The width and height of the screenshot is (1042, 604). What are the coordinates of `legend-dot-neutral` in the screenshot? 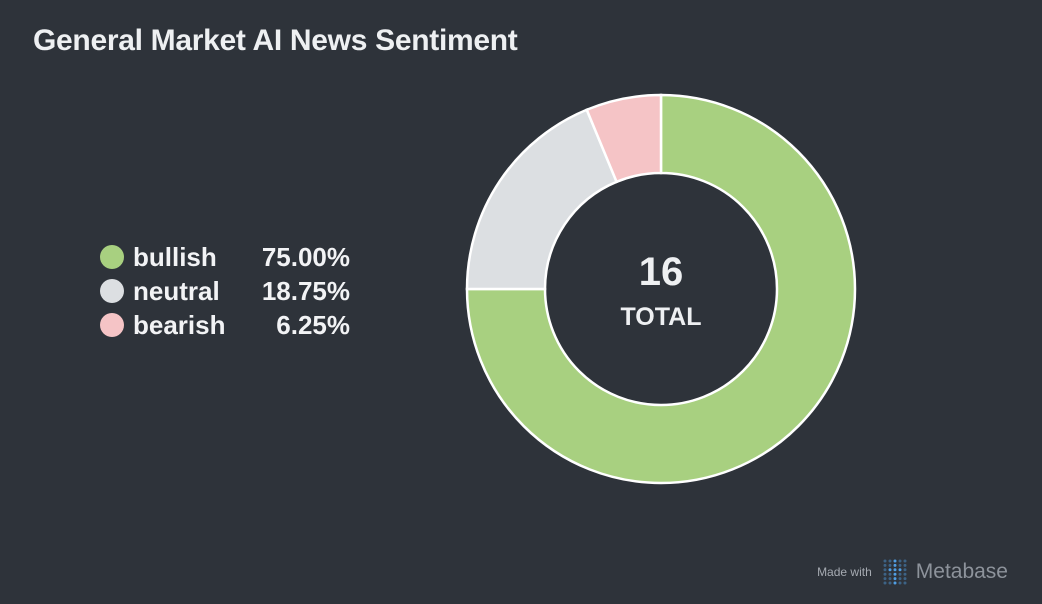 It's located at (112, 291).